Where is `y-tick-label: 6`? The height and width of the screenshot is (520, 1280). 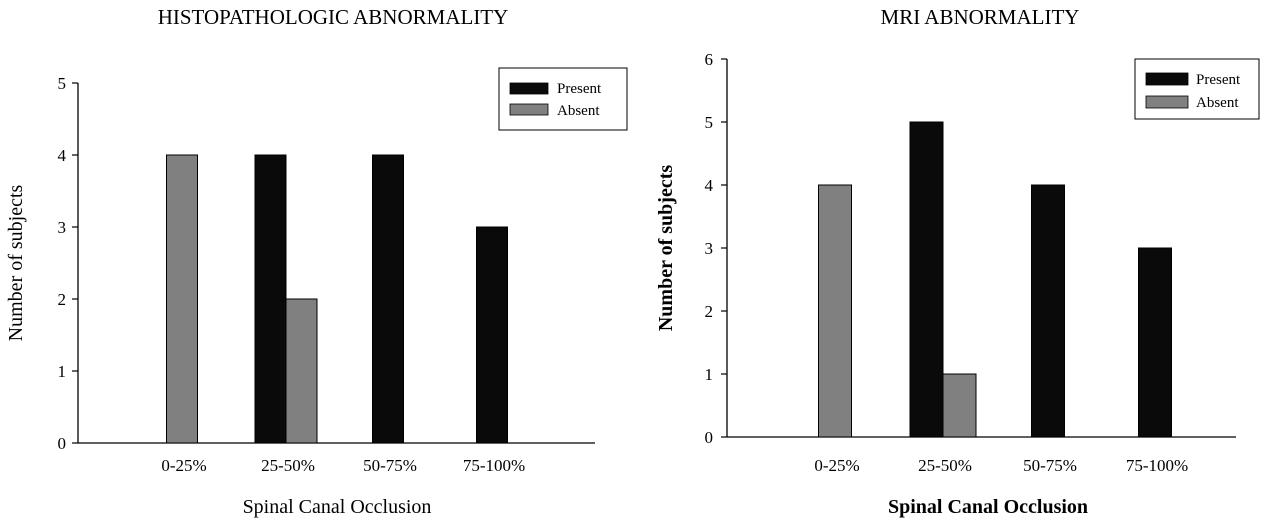
y-tick-label: 6 is located at coordinates (709, 59).